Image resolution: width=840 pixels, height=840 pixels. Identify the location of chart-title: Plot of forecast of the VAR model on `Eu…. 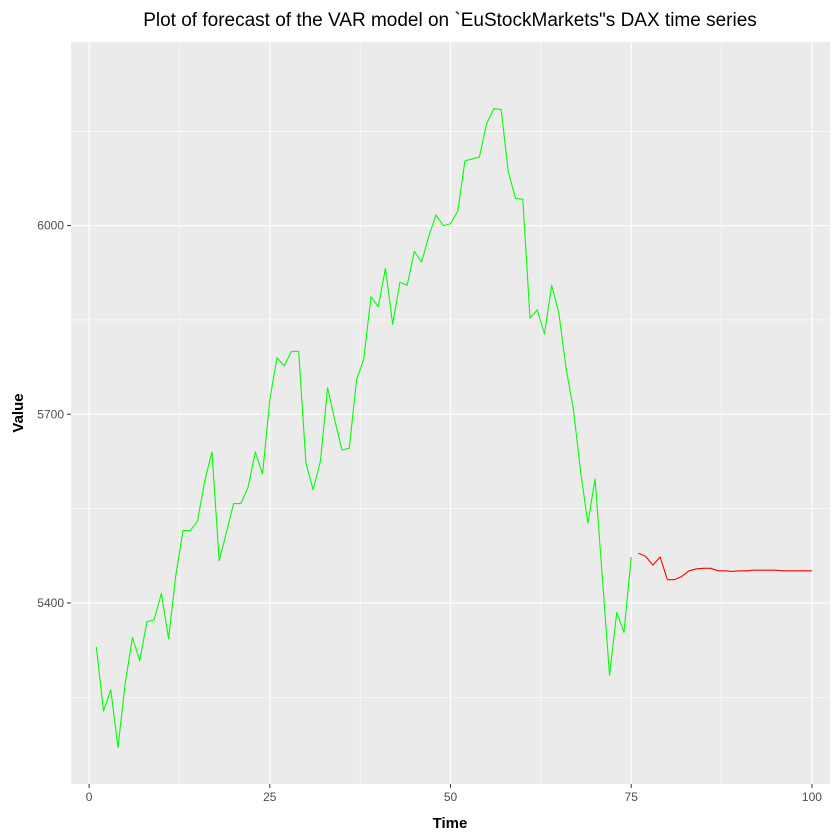
(450, 20).